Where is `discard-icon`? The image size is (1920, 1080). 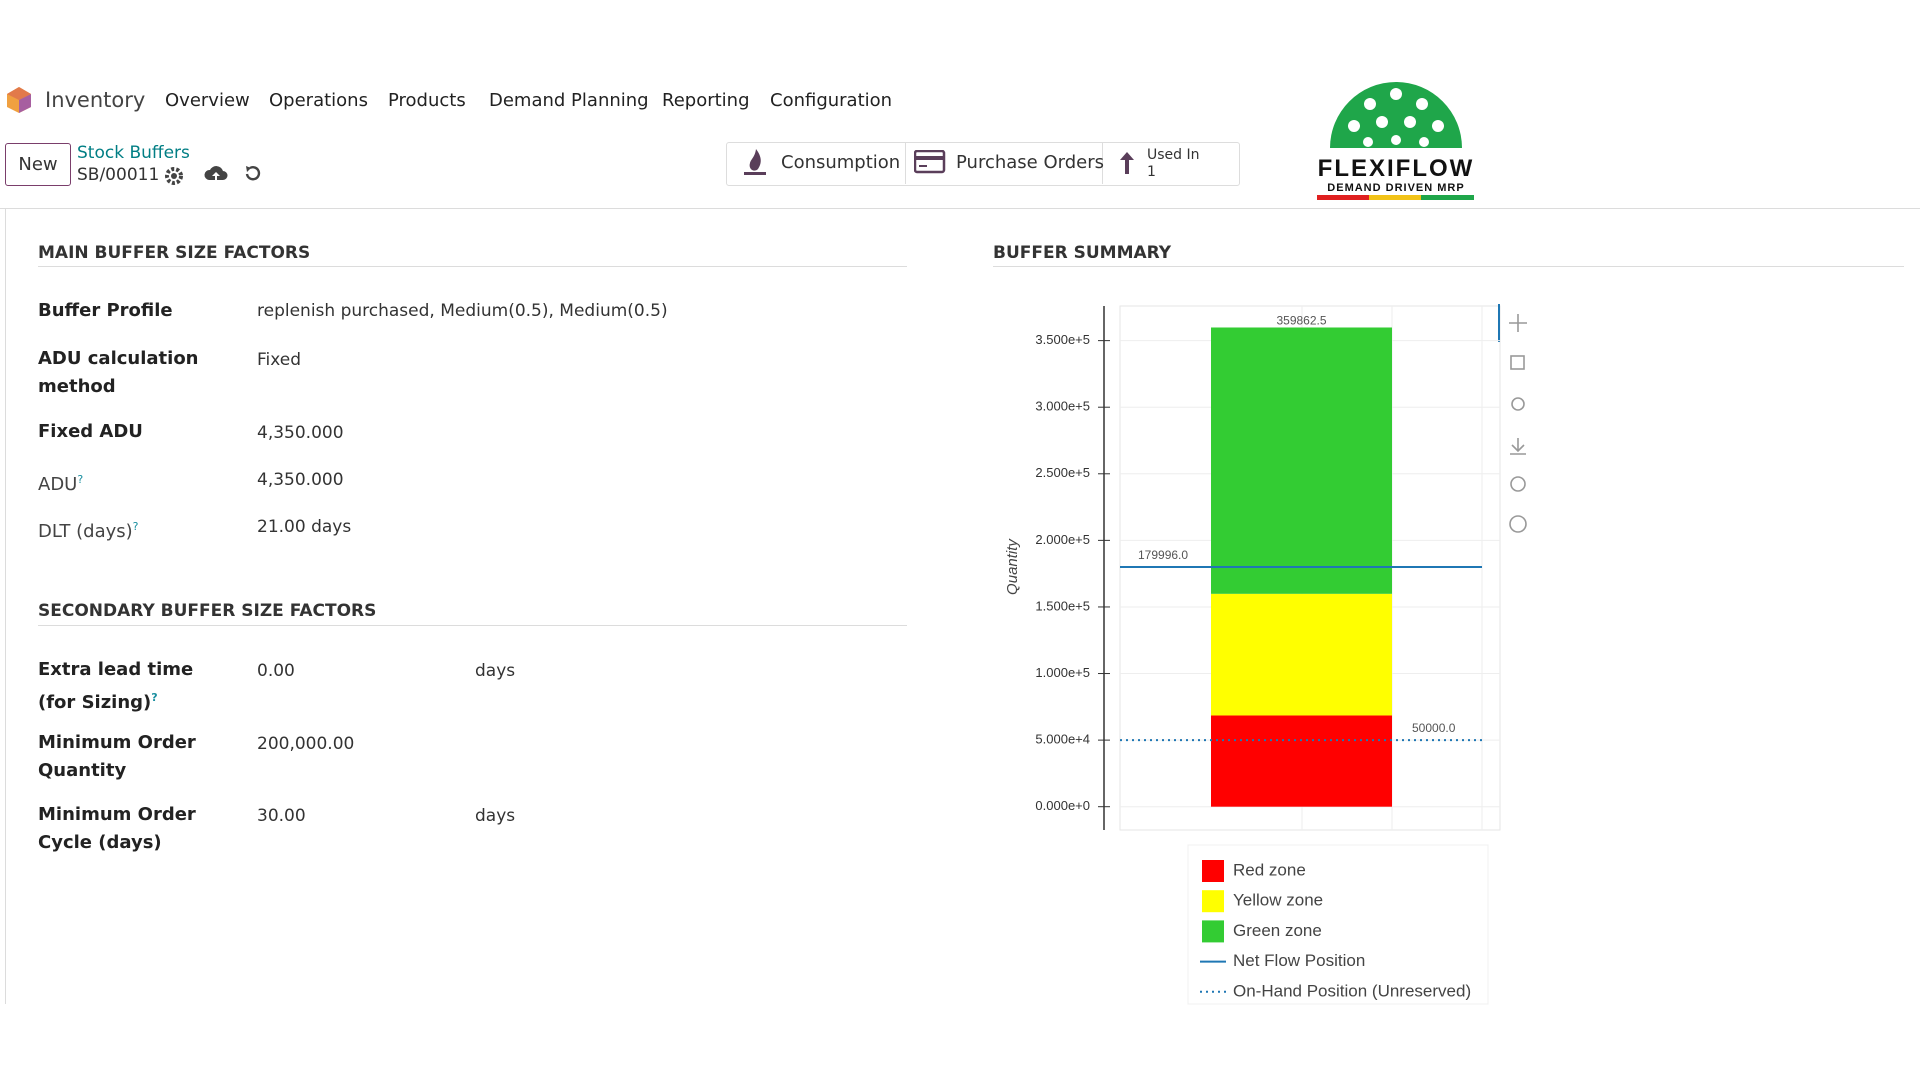
discard-icon is located at coordinates (252, 174).